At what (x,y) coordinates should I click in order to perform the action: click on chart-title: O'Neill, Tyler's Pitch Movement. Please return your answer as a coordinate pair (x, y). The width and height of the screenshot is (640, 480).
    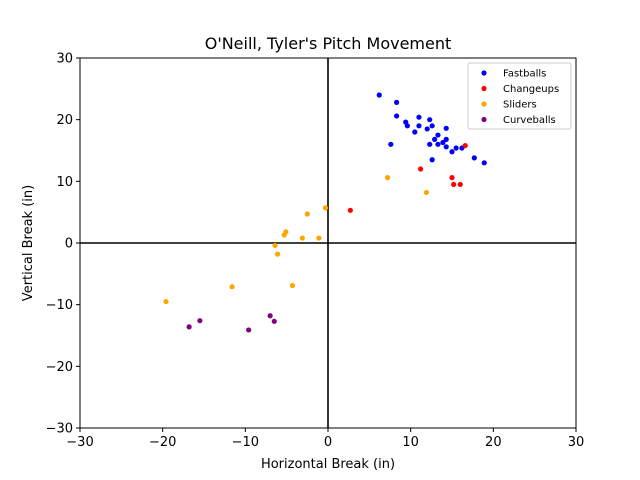
    Looking at the image, I should click on (328, 43).